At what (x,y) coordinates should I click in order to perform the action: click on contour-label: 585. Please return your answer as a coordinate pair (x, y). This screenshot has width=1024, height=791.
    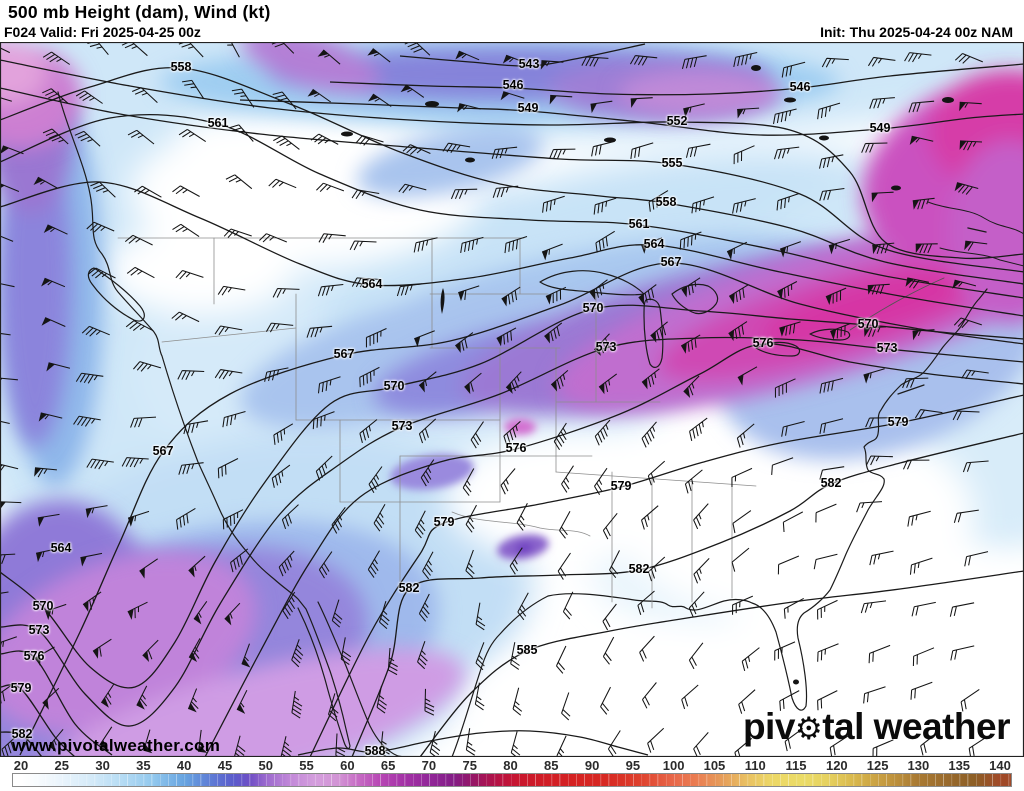
    Looking at the image, I should click on (527, 649).